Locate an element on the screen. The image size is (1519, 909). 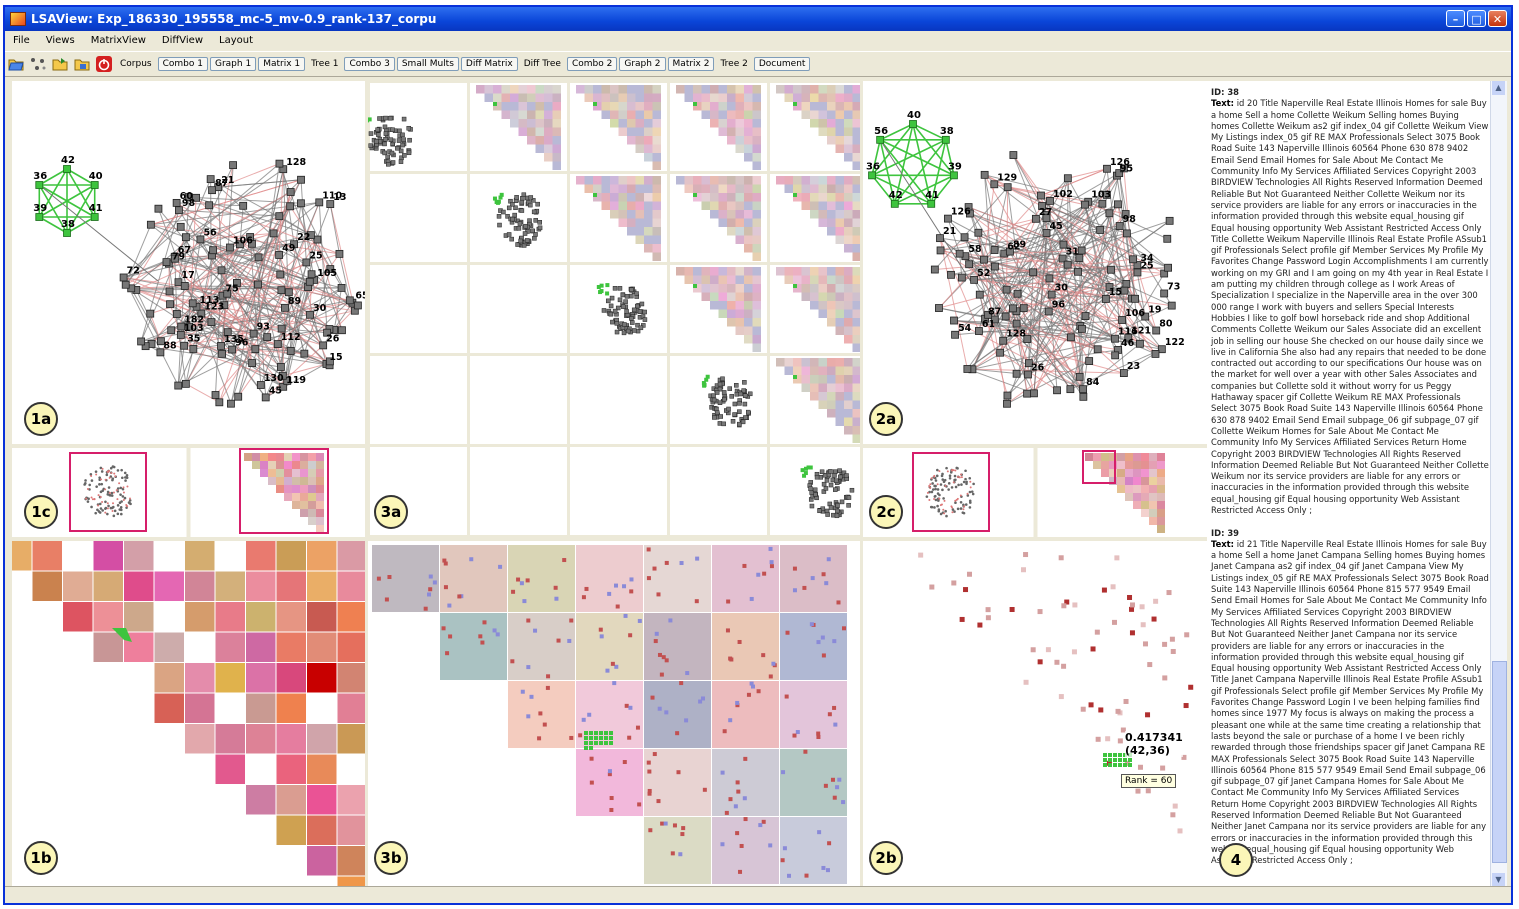
combo-1-button: Combo 1 is located at coordinates (182, 64).